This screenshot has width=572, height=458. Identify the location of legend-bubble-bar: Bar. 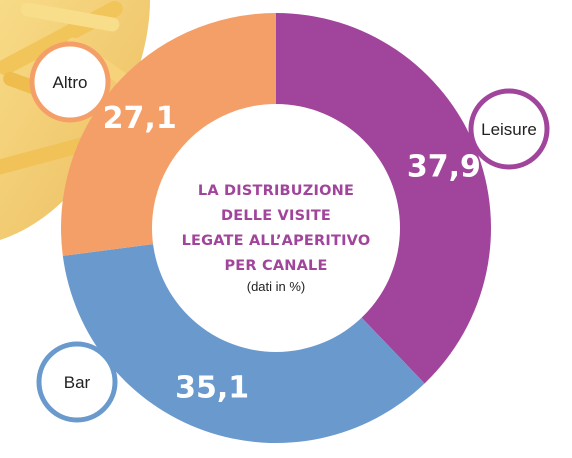
(77, 382).